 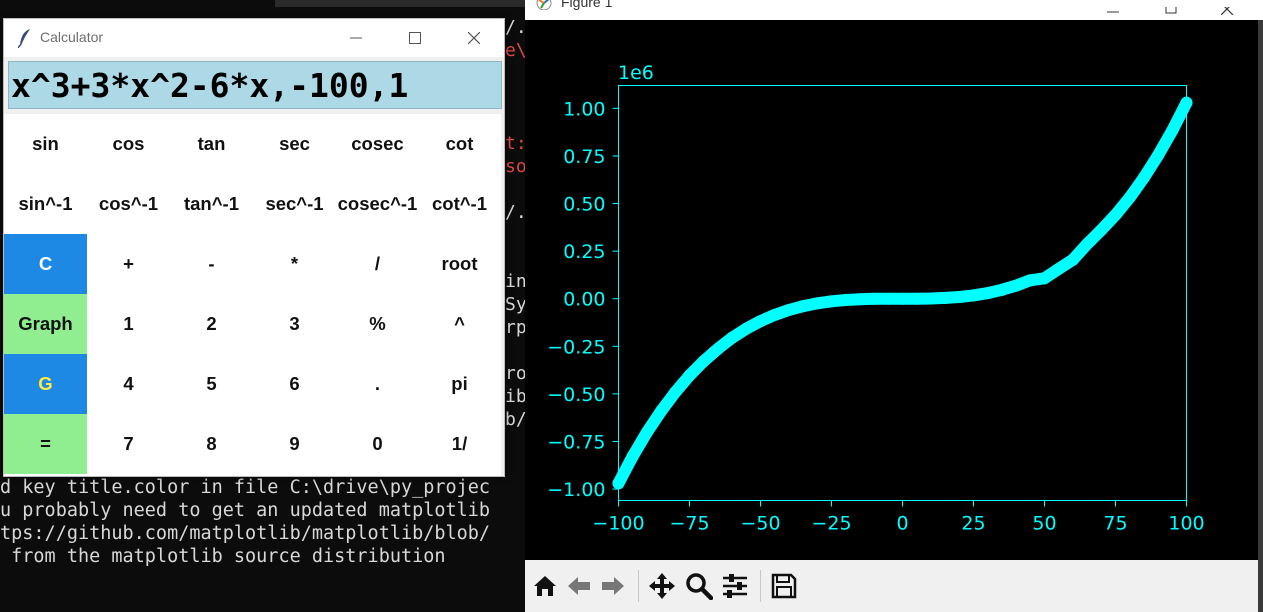 What do you see at coordinates (45, 203) in the screenshot?
I see `arcsin-button: sin^-1` at bounding box center [45, 203].